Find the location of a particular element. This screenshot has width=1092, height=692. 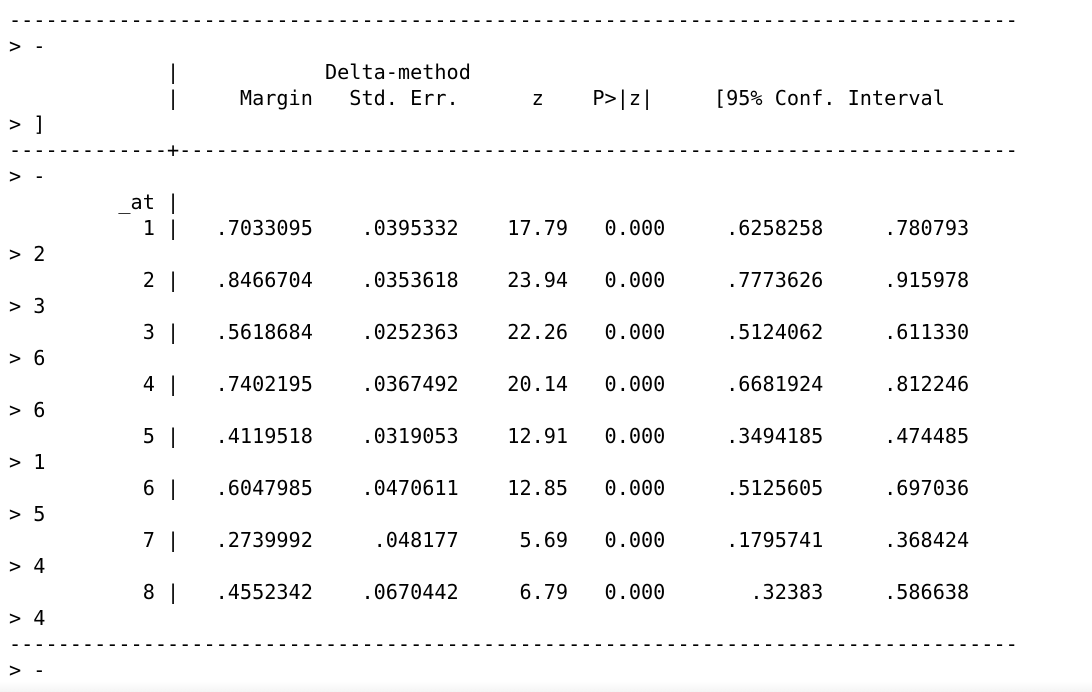

row-group-label-at: _at | is located at coordinates (94, 202).